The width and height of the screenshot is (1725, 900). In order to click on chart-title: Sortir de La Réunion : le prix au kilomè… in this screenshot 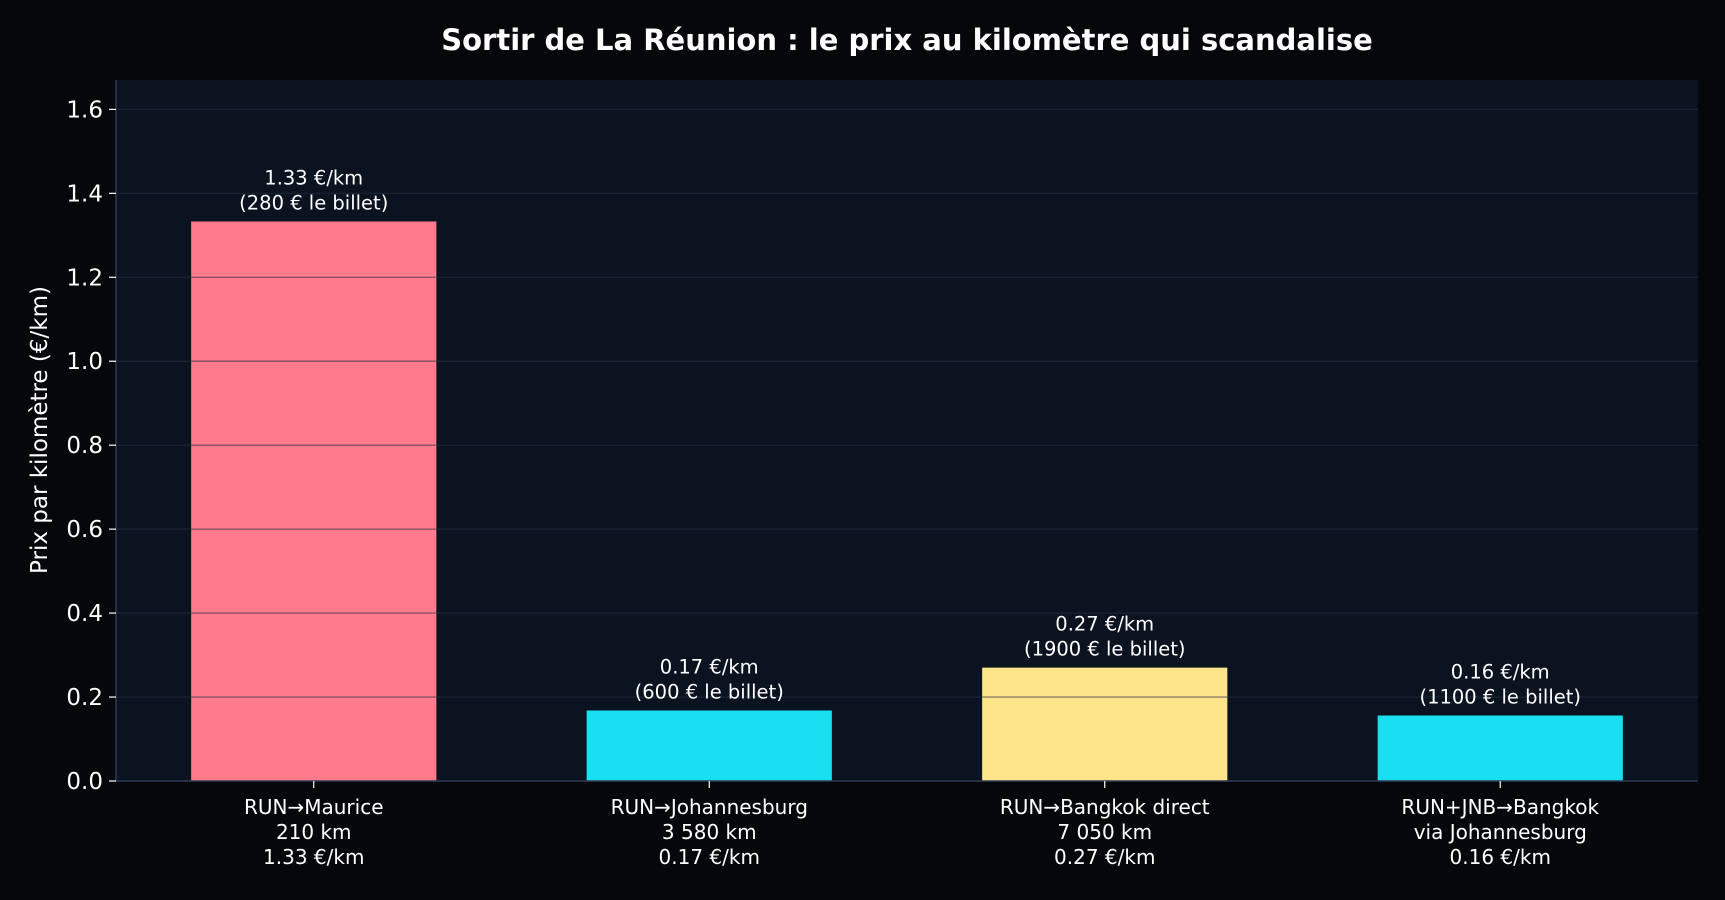, I will do `click(907, 40)`.